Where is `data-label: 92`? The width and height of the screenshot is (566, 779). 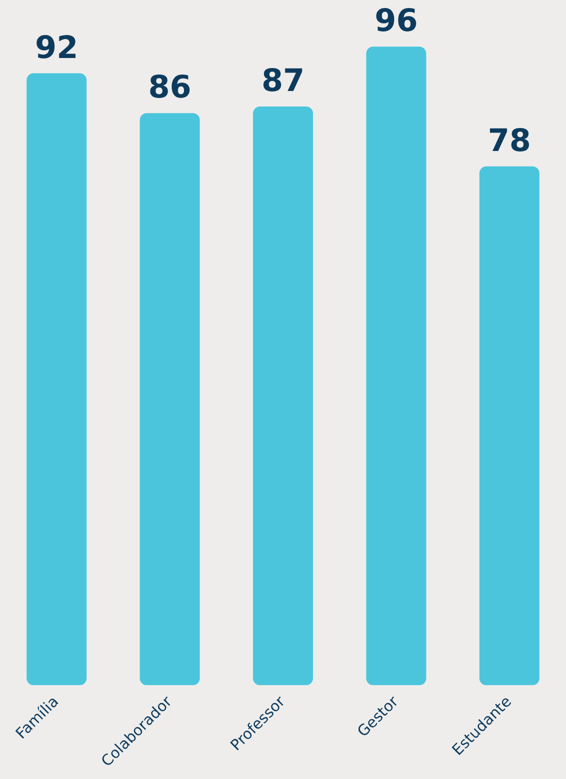 data-label: 92 is located at coordinates (56, 48).